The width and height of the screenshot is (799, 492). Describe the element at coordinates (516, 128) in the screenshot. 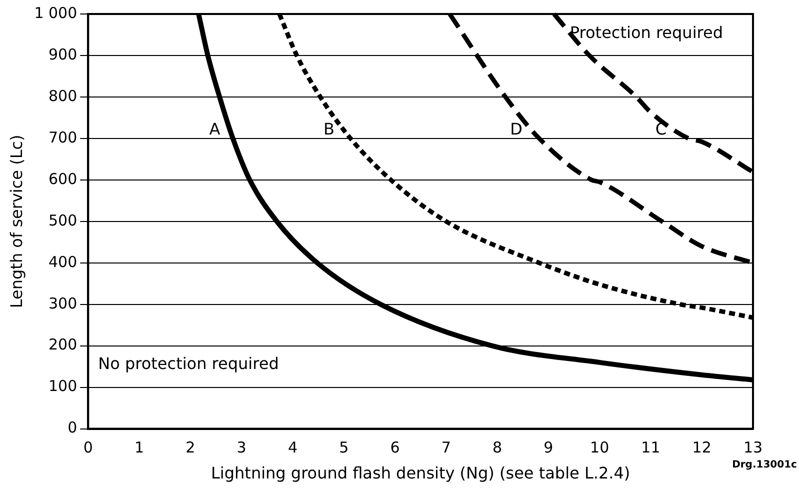

I see `series-label: D` at that location.